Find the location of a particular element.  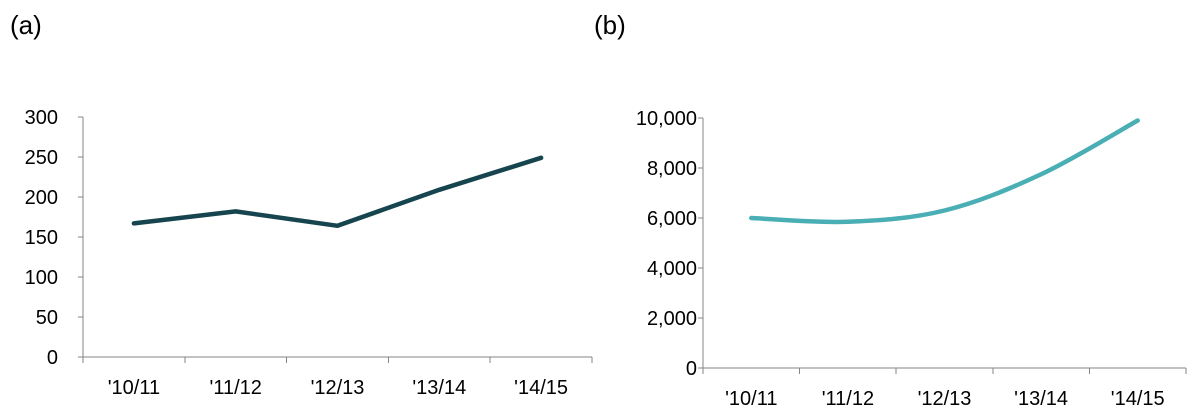

panel-a-label: (a) is located at coordinates (26, 25).